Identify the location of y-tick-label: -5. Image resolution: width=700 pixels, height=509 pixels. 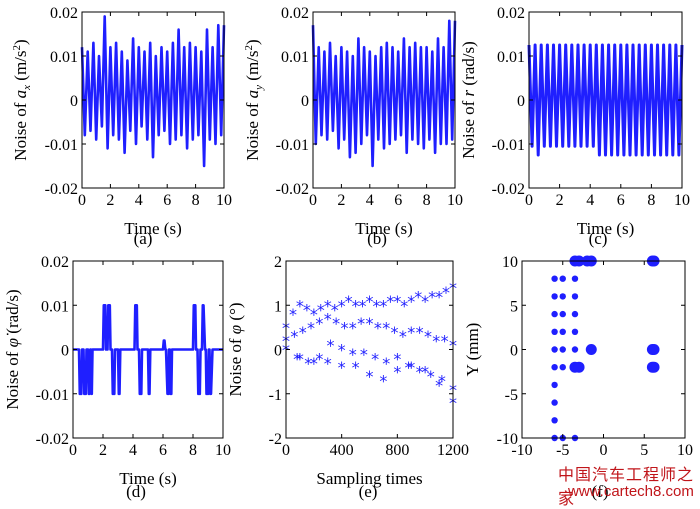
(511, 395).